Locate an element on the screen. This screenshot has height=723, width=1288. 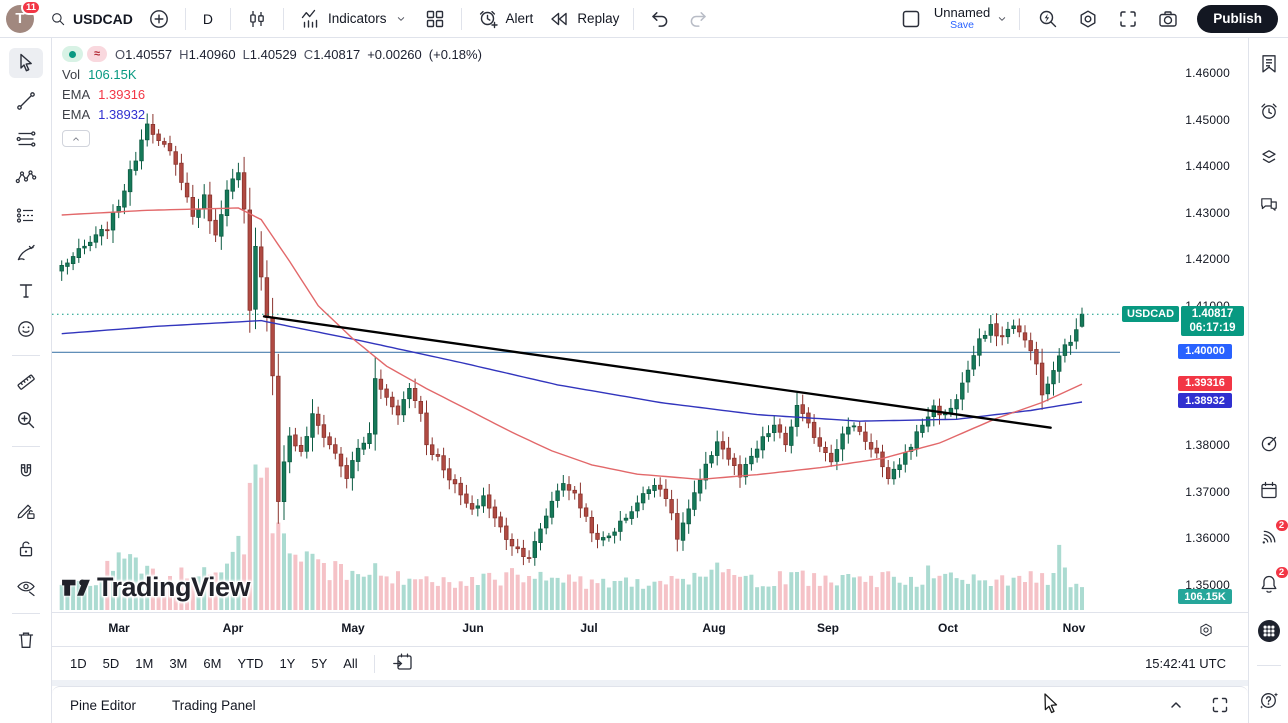
object-tree-icon is located at coordinates (1269, 158).